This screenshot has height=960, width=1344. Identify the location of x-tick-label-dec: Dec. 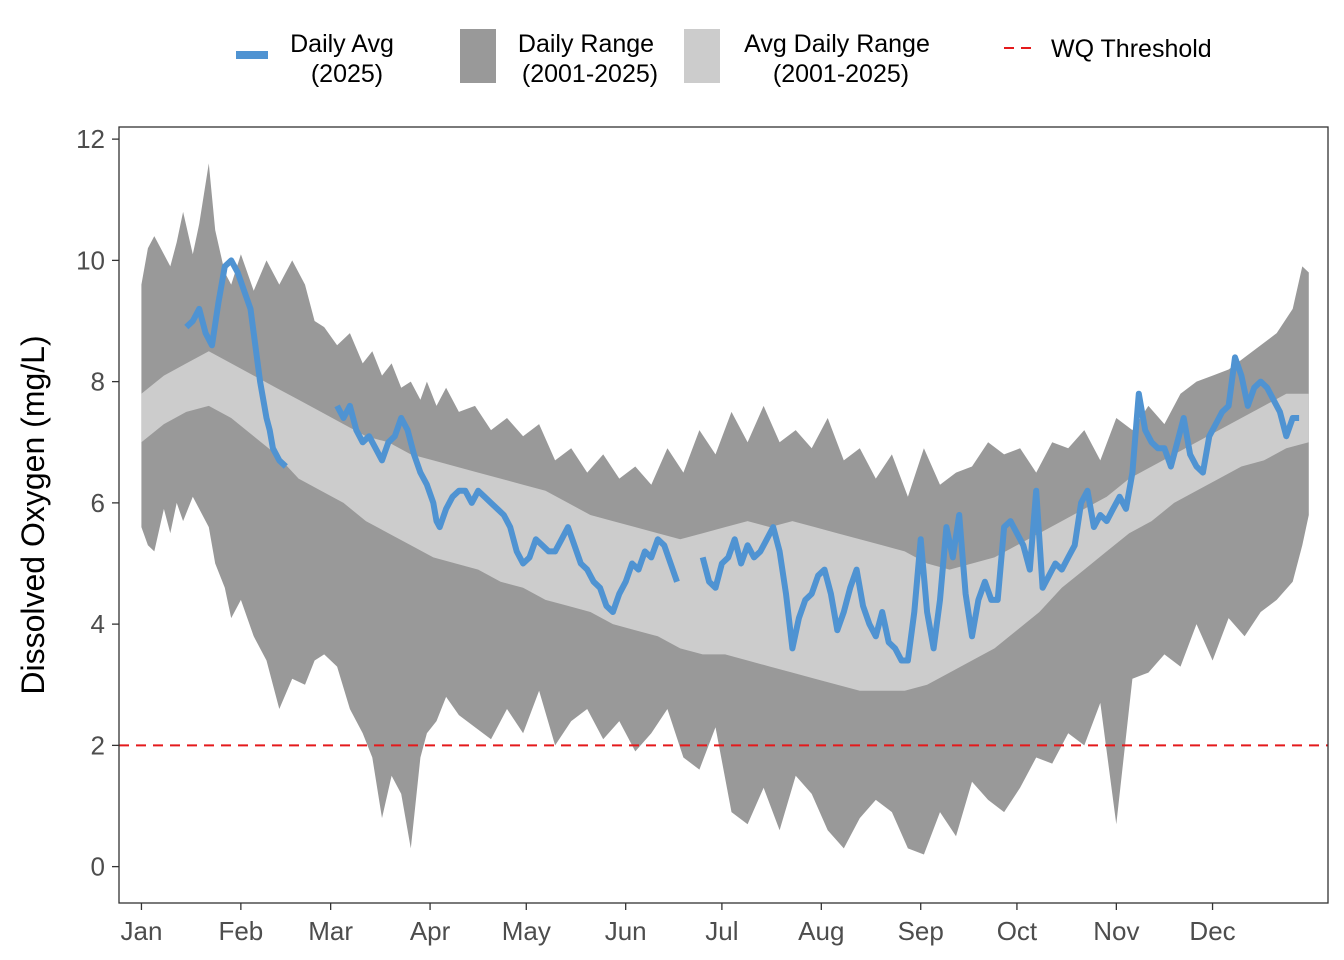
(1212, 931).